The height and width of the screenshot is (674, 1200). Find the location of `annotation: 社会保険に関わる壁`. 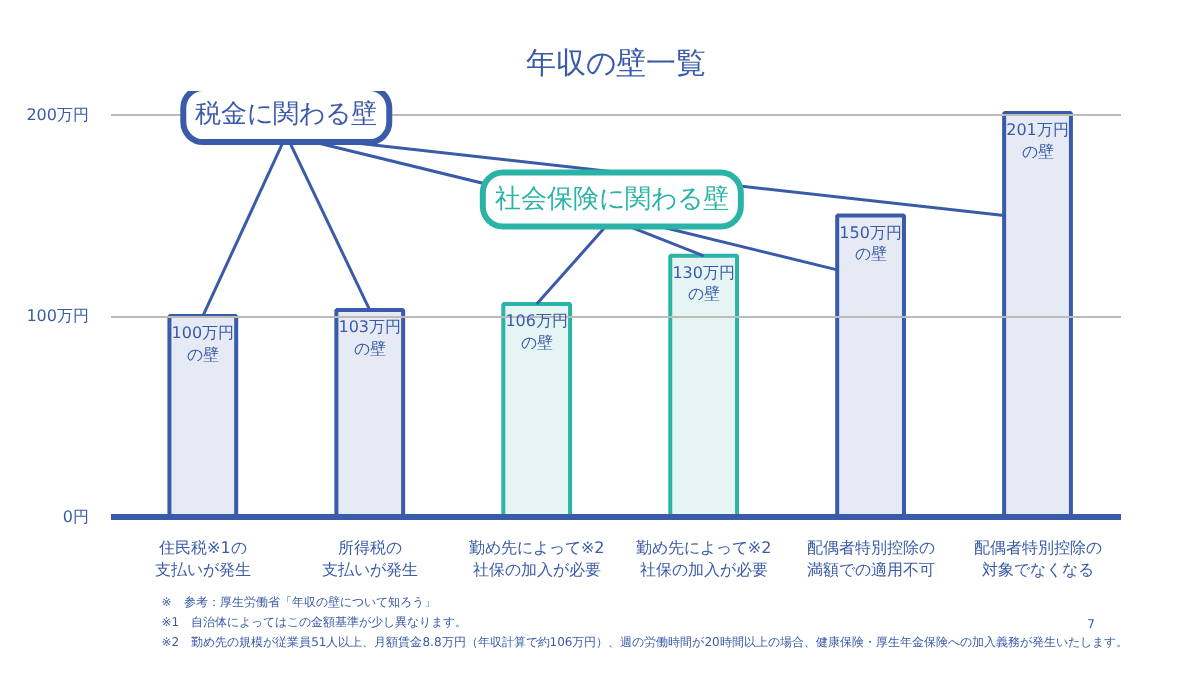

annotation: 社会保険に関わる壁 is located at coordinates (611, 199).